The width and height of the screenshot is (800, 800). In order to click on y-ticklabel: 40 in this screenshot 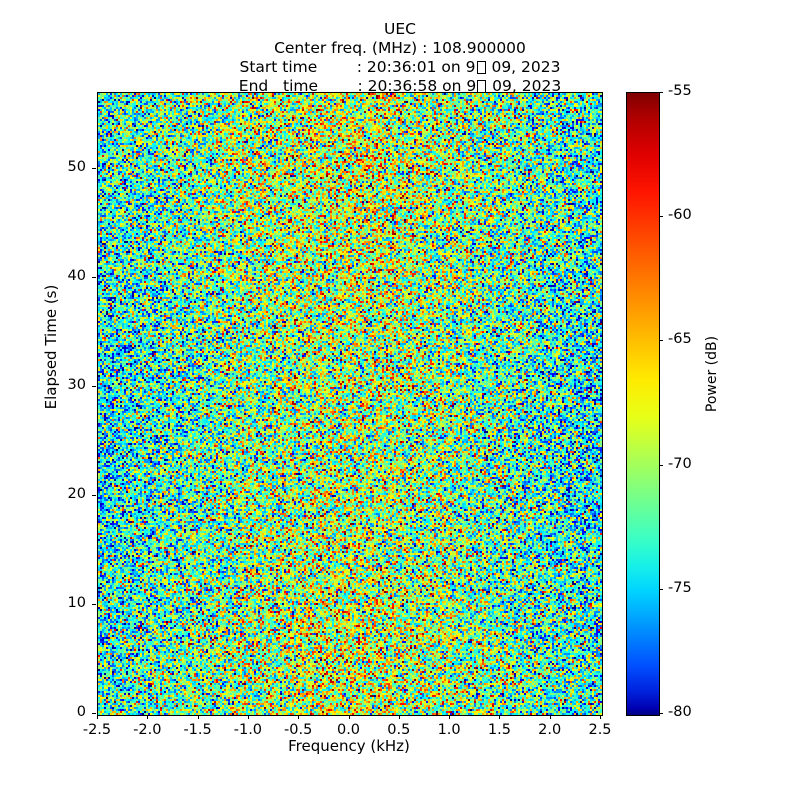, I will do `click(76, 276)`.